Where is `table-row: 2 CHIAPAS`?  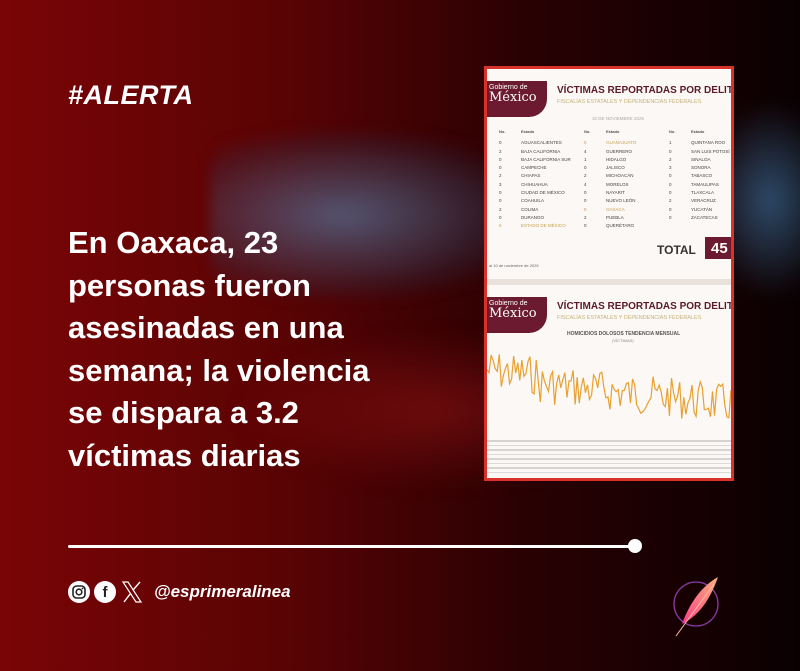 table-row: 2 CHIAPAS is located at coordinates (532, 177).